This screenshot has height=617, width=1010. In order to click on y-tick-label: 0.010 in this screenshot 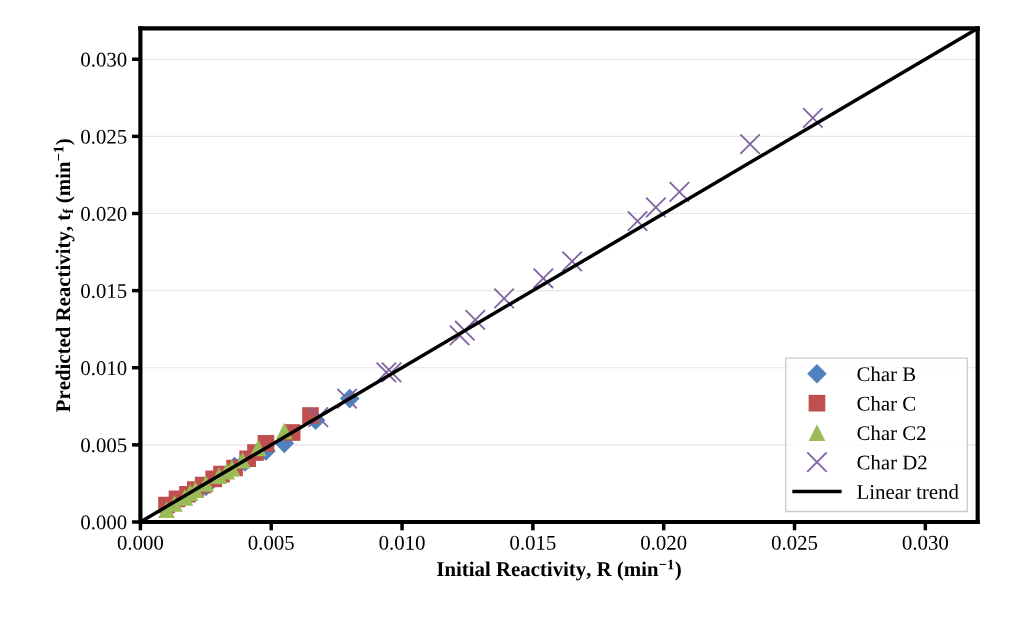, I will do `click(104, 368)`.